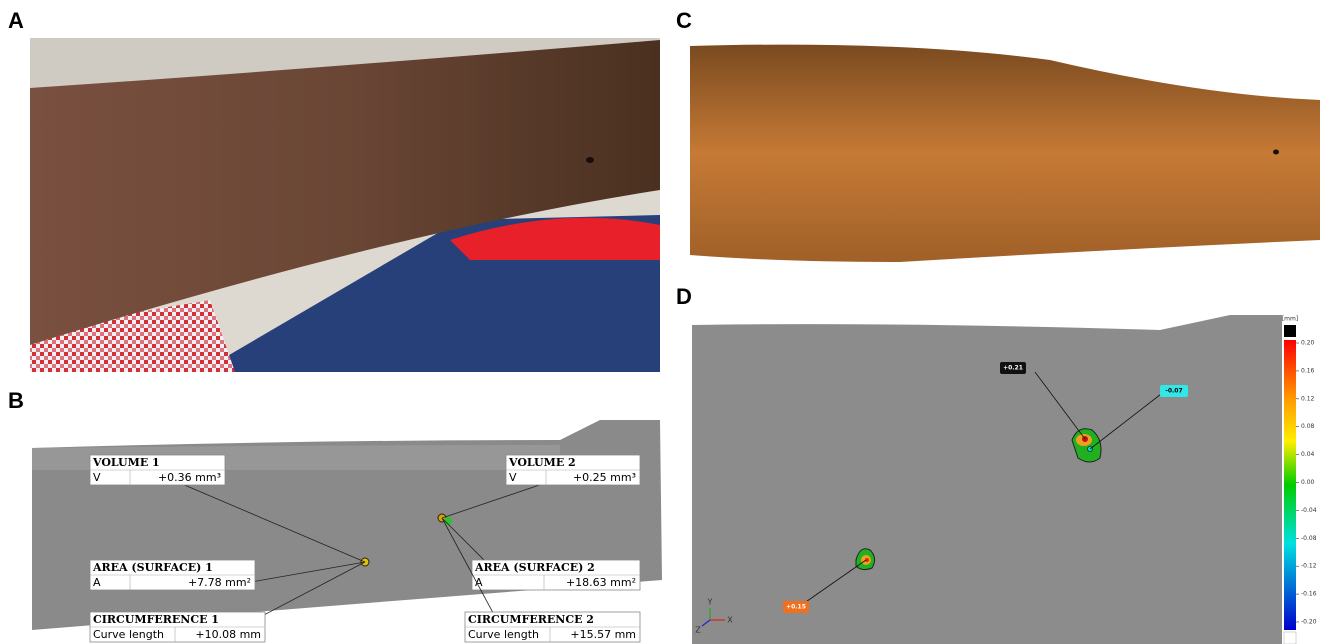 Image resolution: width=1327 pixels, height=644 pixels. Describe the element at coordinates (684, 20) in the screenshot. I see `panel-label: C` at that location.